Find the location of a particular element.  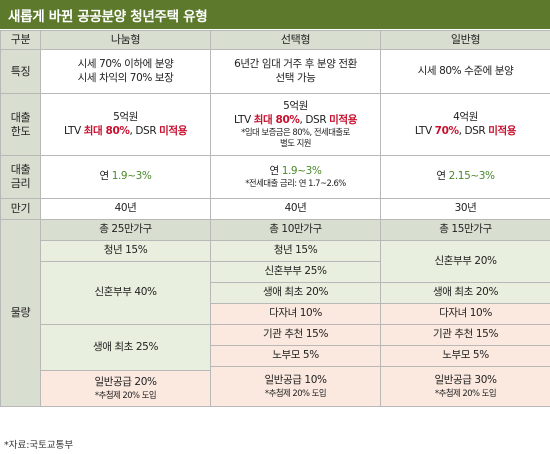

volume-row-8: 일반공급 20% *추첨제 20% 도입 is located at coordinates (275, 388).